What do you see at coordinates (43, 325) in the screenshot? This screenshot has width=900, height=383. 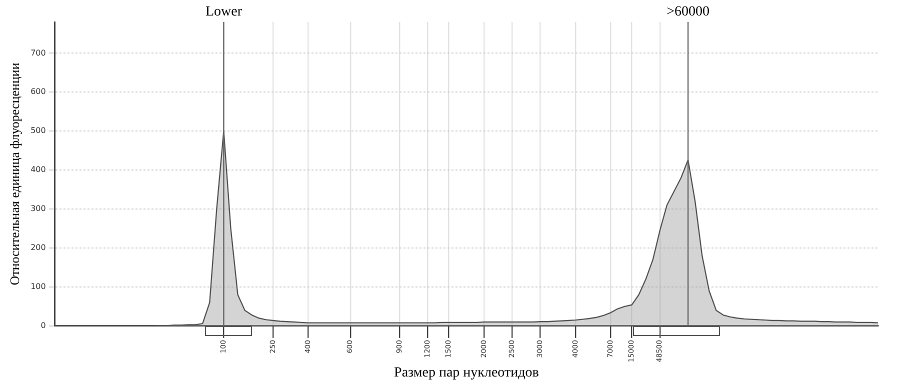 I see `y-tick-label: 0` at bounding box center [43, 325].